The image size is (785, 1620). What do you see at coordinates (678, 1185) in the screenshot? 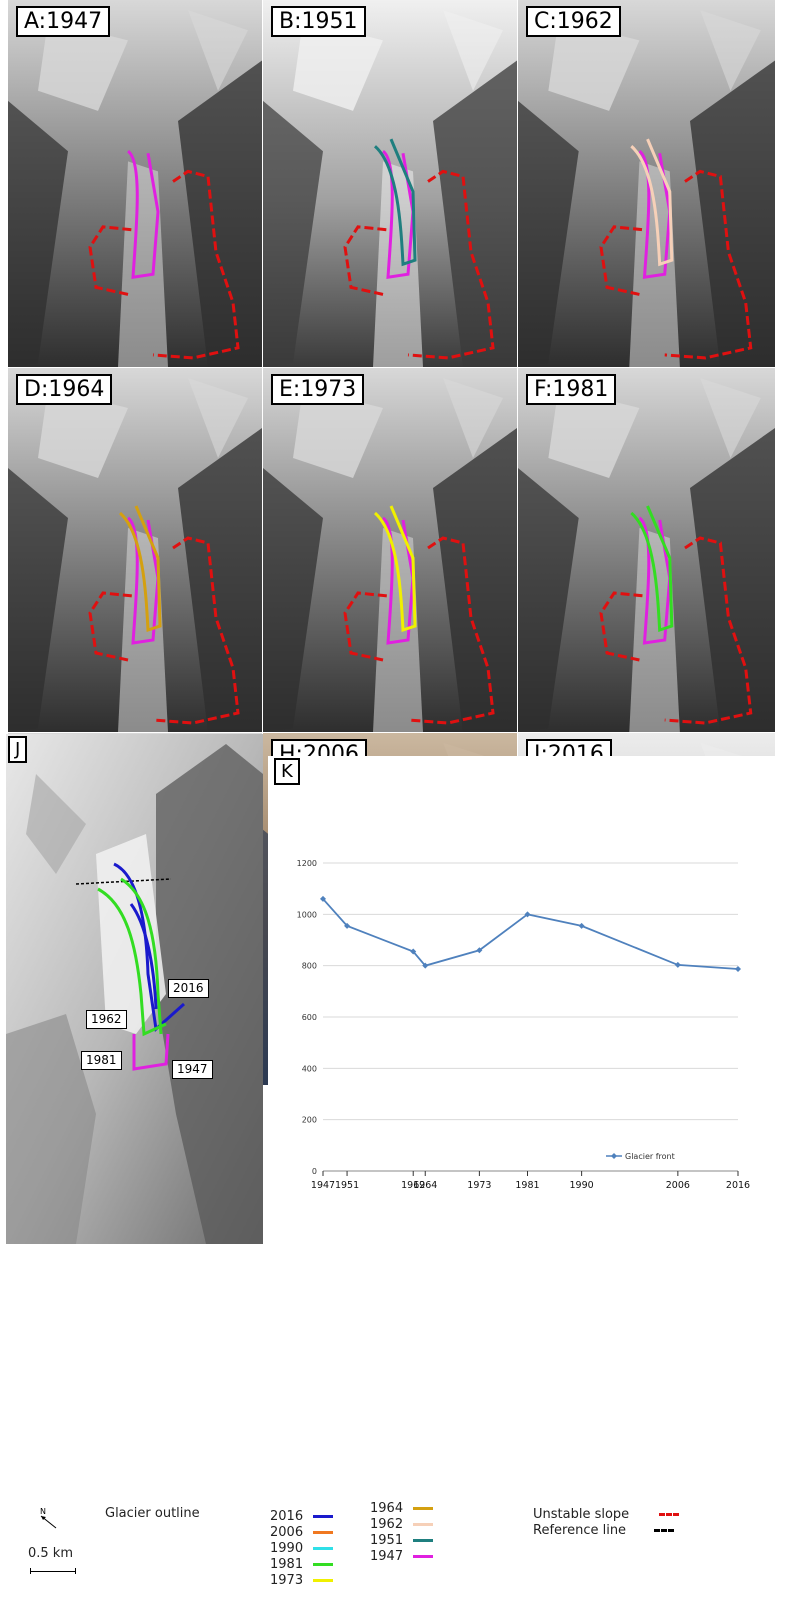
I see `x-tick-label: 2006` at bounding box center [678, 1185].